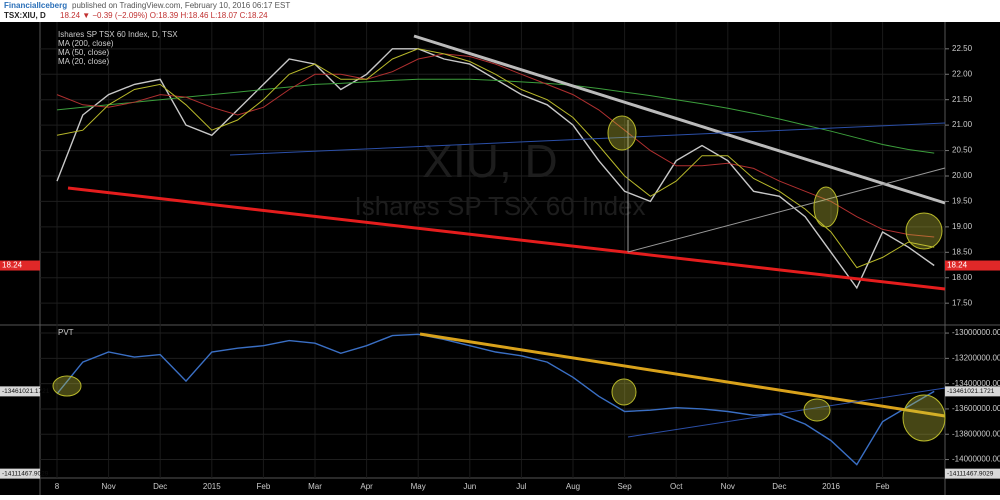 This screenshot has width=1000, height=500. Describe the element at coordinates (831, 486) in the screenshot. I see `x-tick-label: 2016` at that location.